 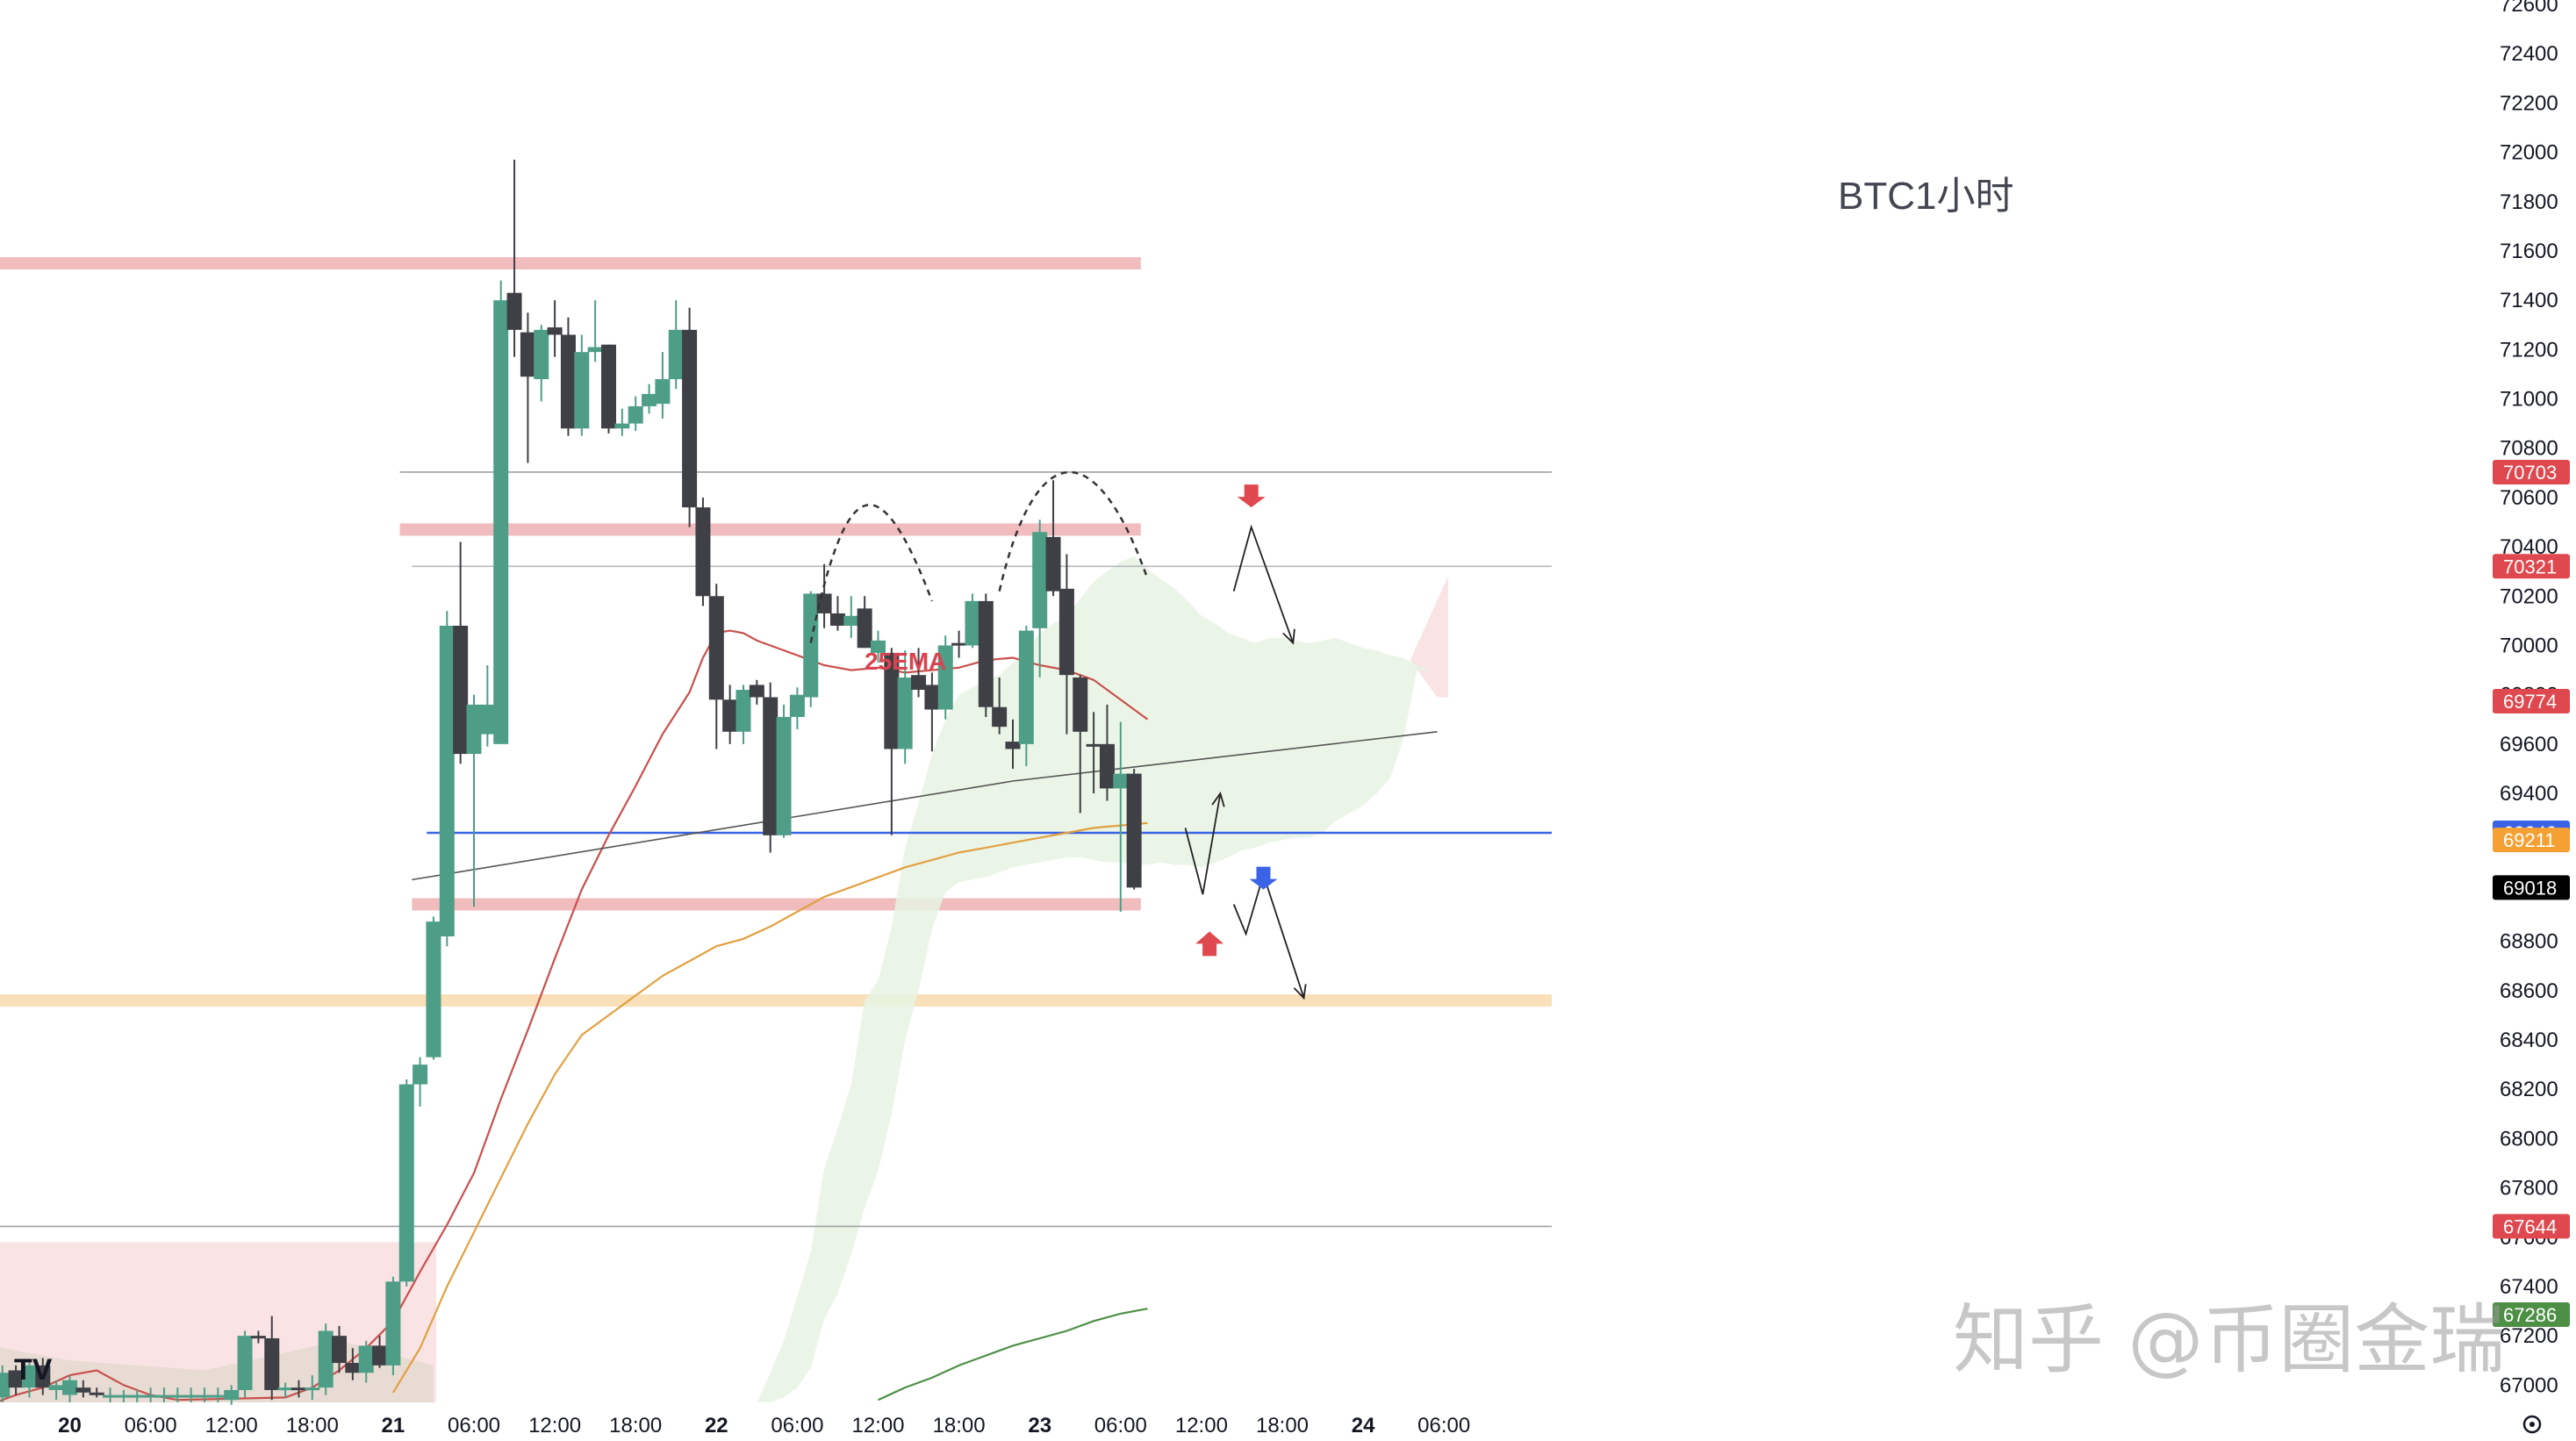 What do you see at coordinates (1429, 637) in the screenshot?
I see `projection-zone` at bounding box center [1429, 637].